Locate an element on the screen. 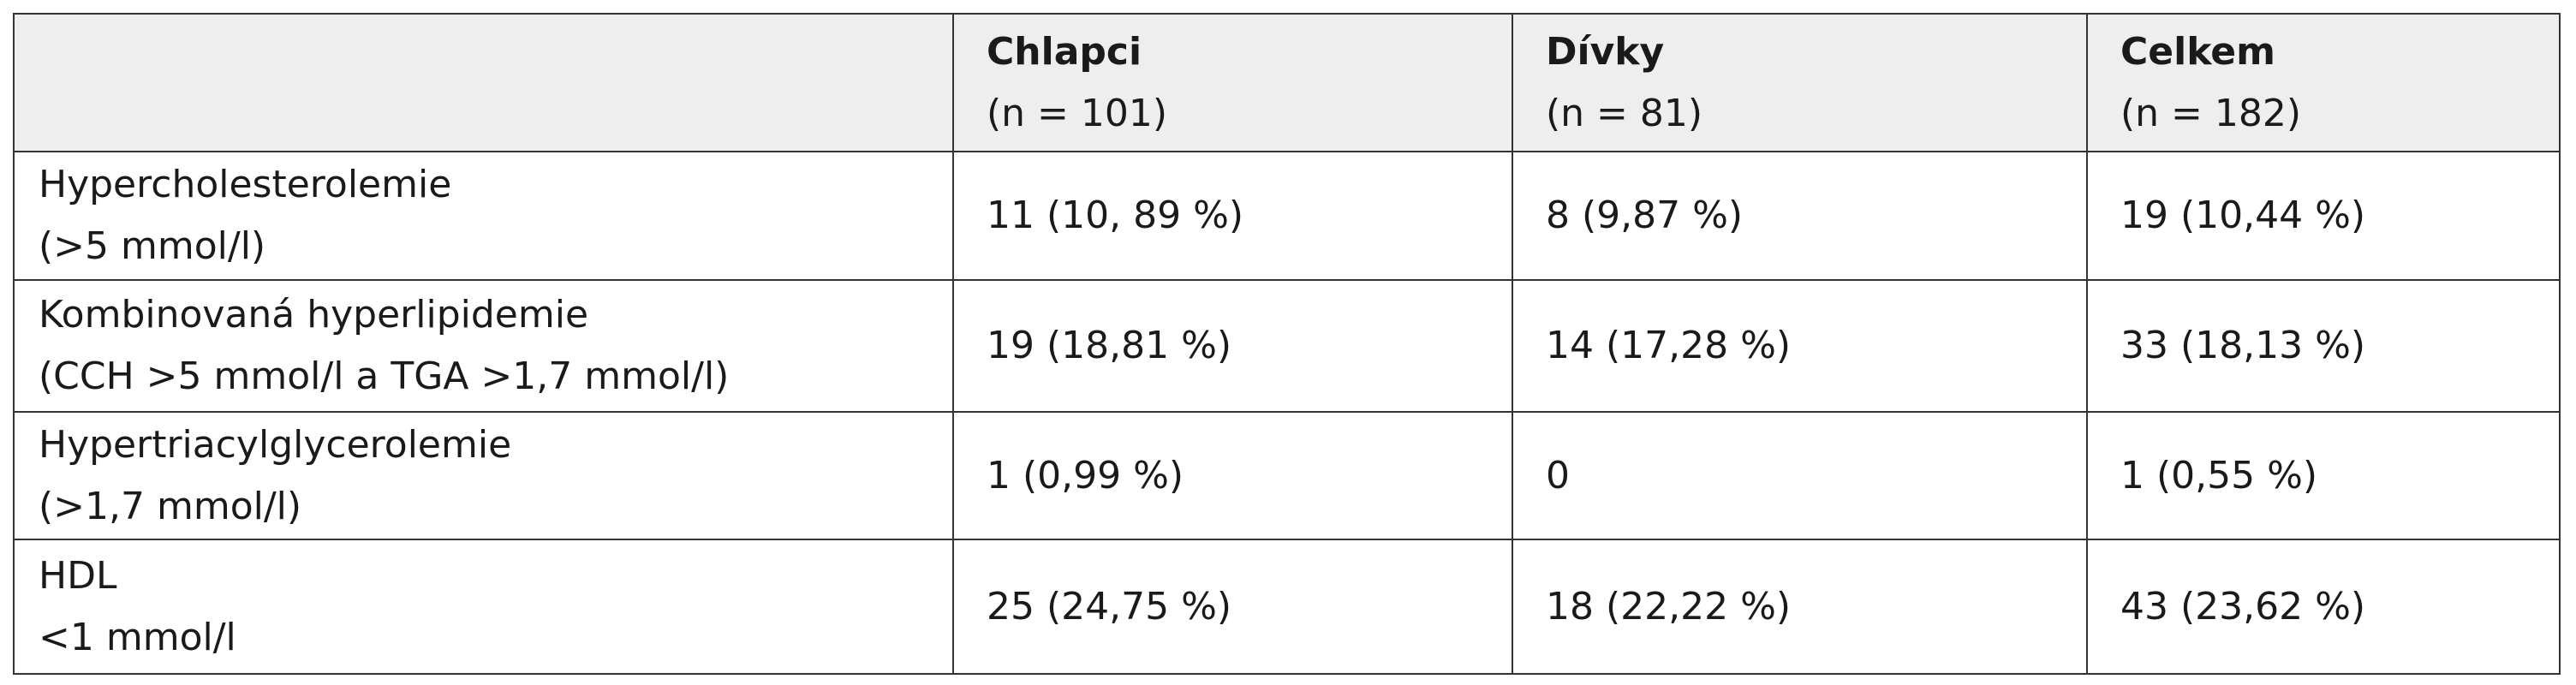 The image size is (2576, 685). value-cell: 19 (10,44 %) is located at coordinates (2323, 216).